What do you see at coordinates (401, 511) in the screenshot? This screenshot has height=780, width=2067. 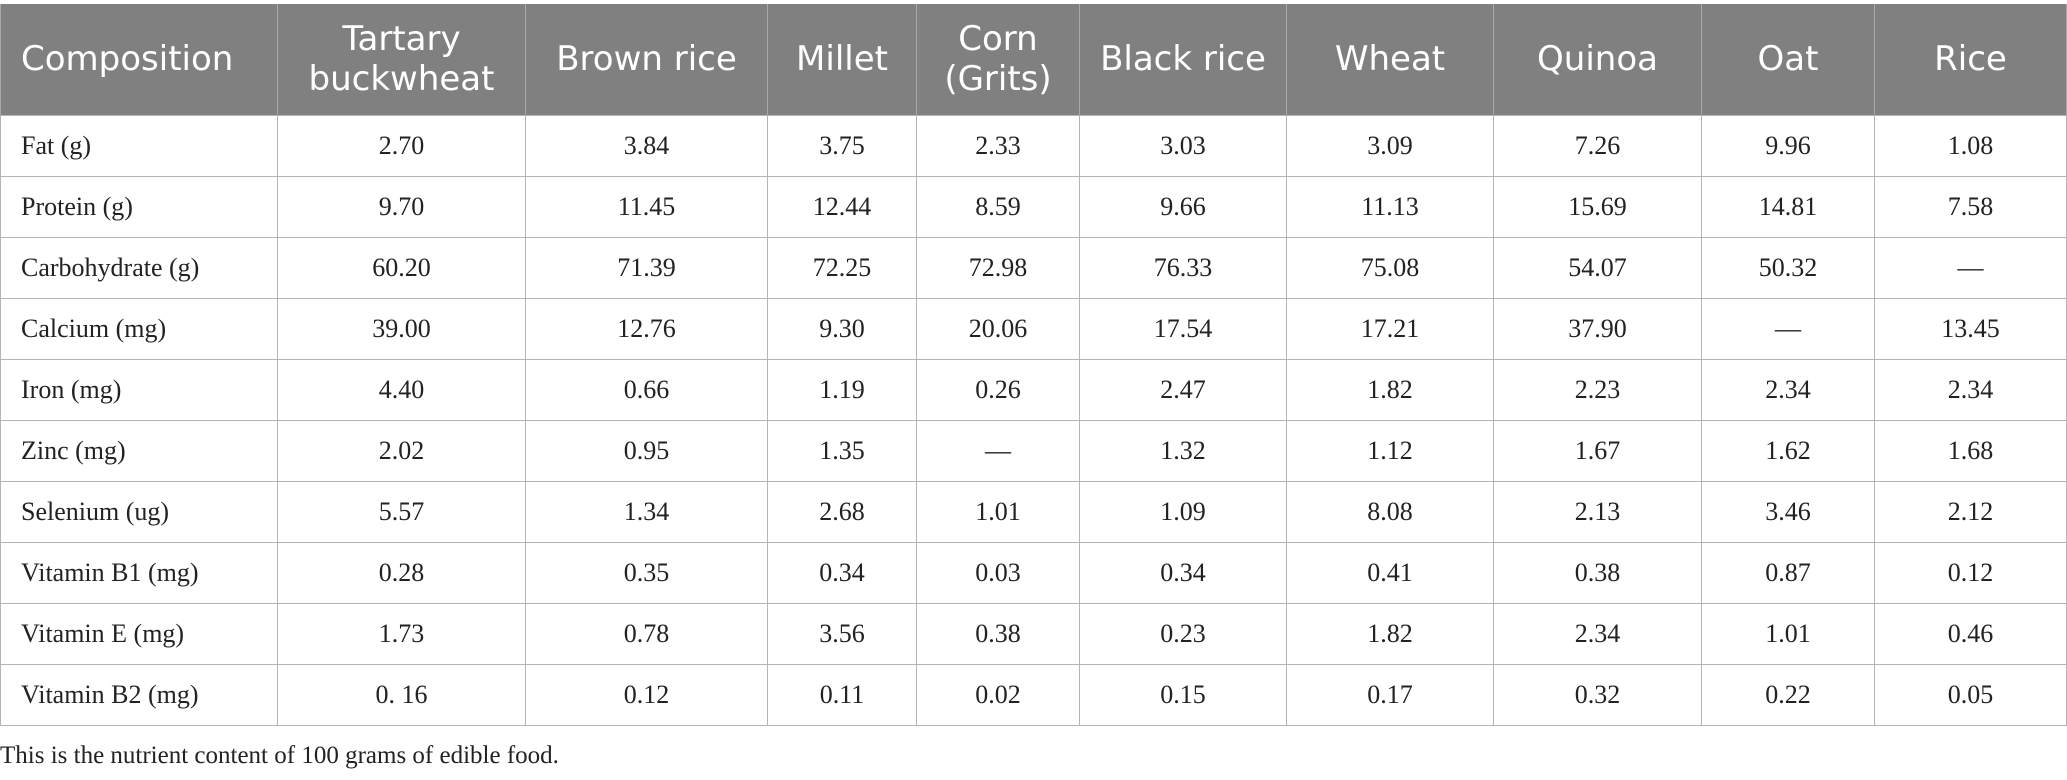 I see `table-cell: 5.57` at bounding box center [401, 511].